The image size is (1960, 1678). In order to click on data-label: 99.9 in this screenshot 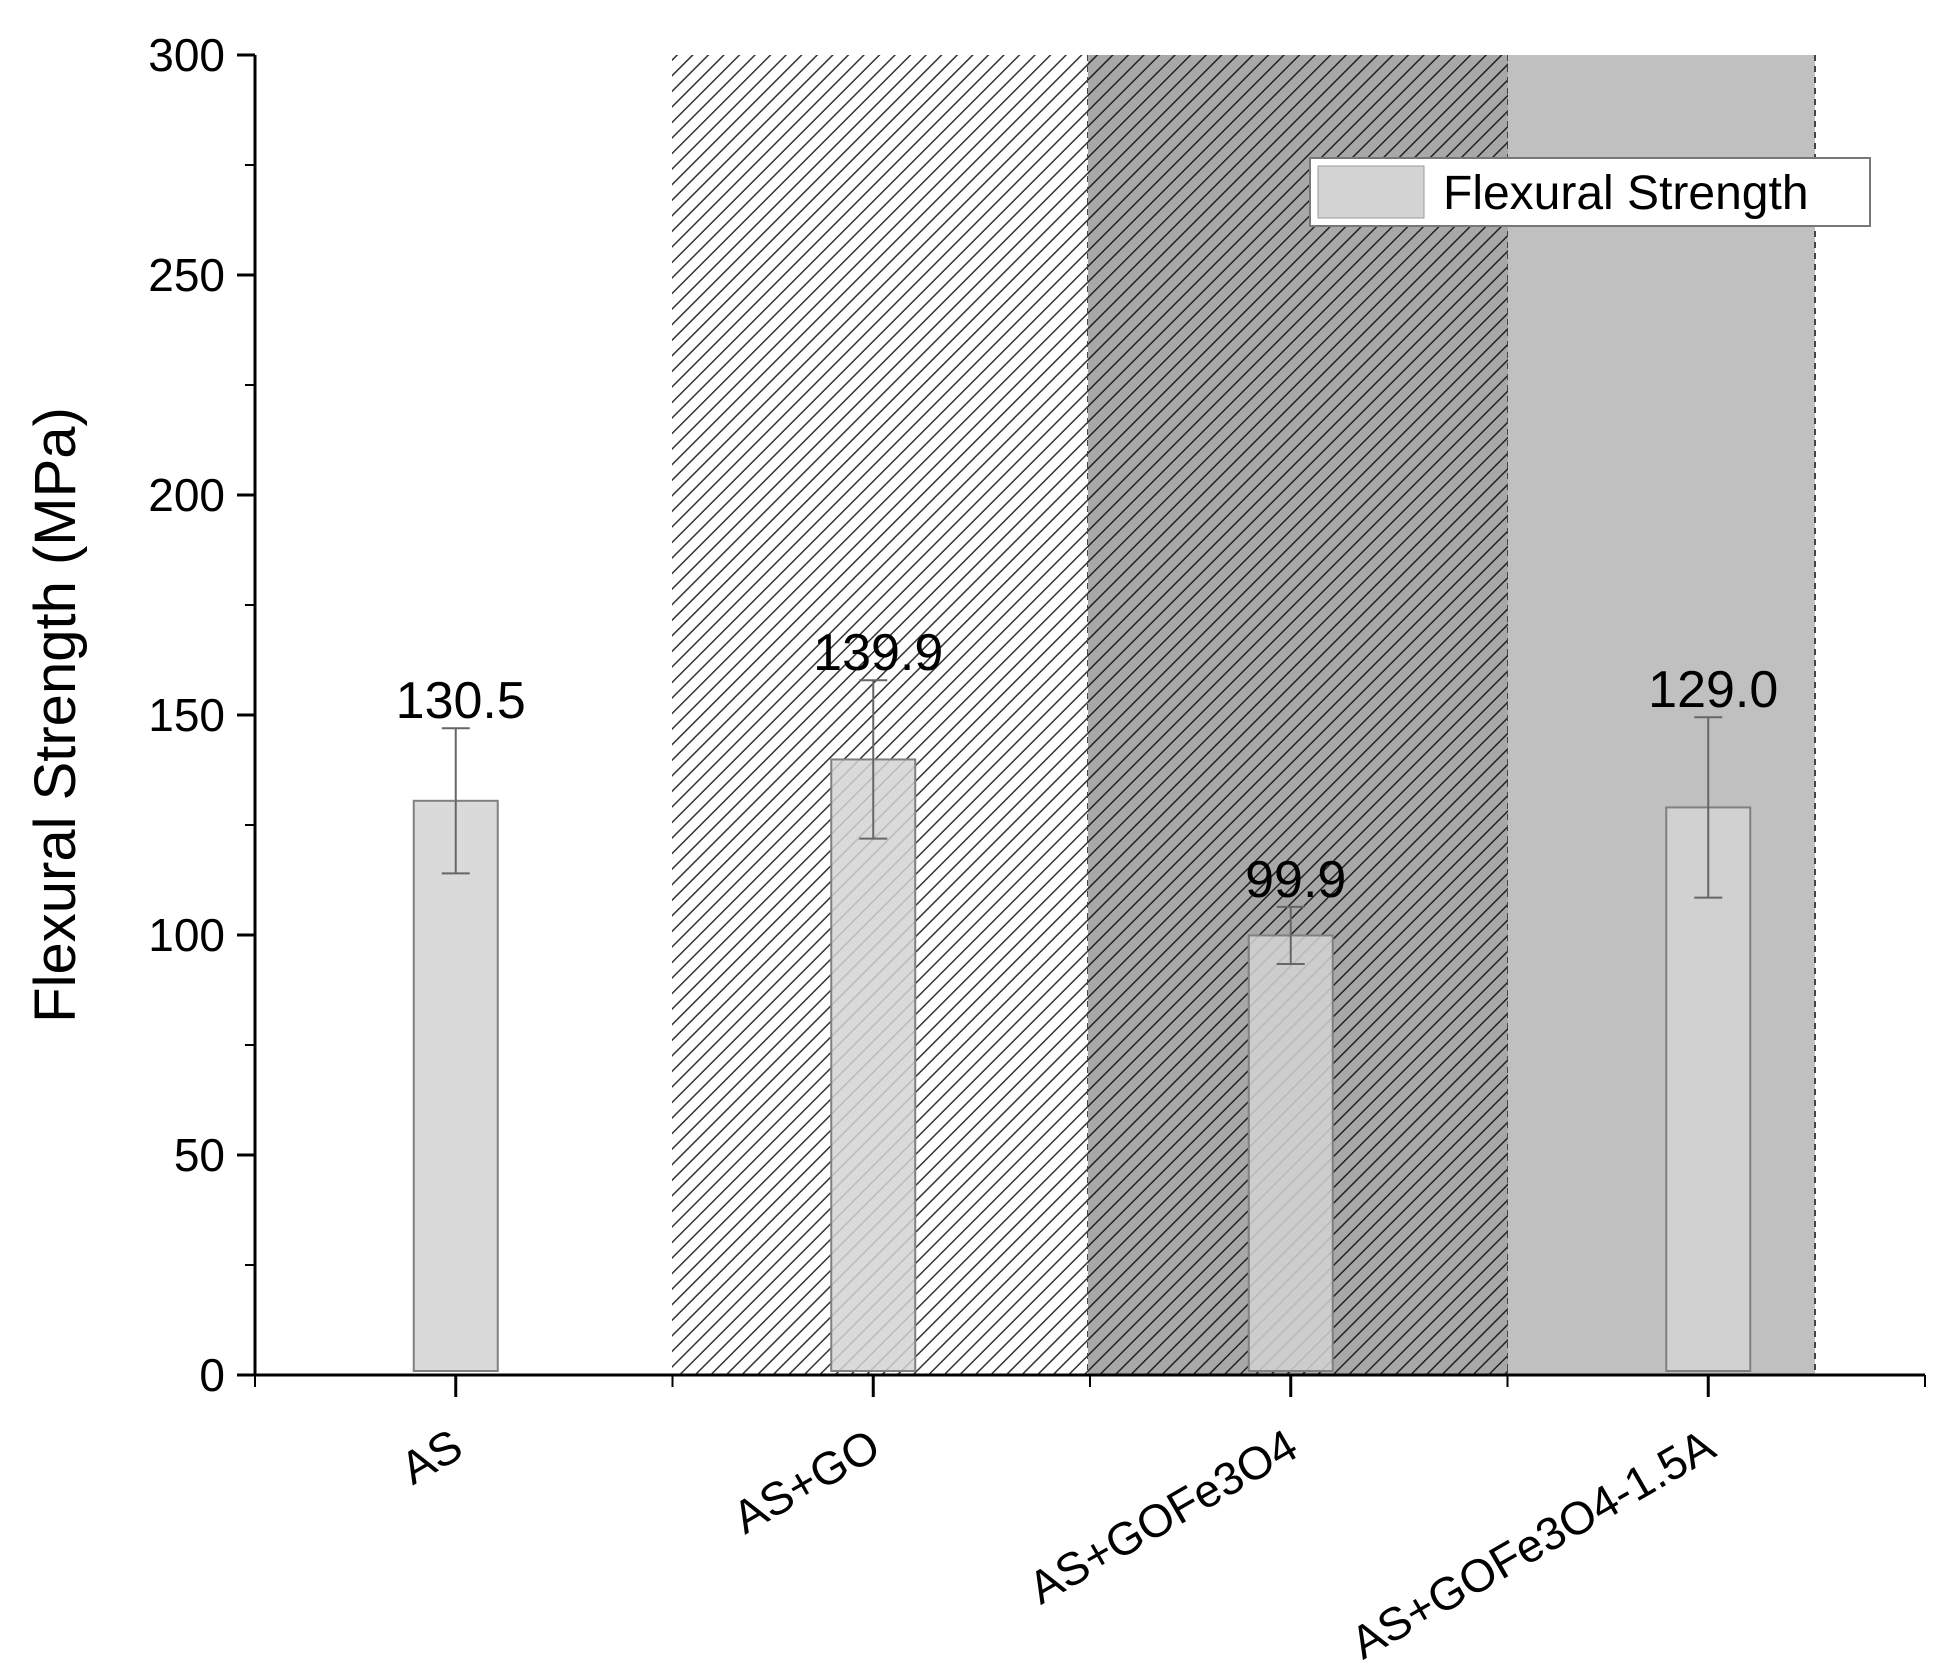, I will do `click(1295, 880)`.